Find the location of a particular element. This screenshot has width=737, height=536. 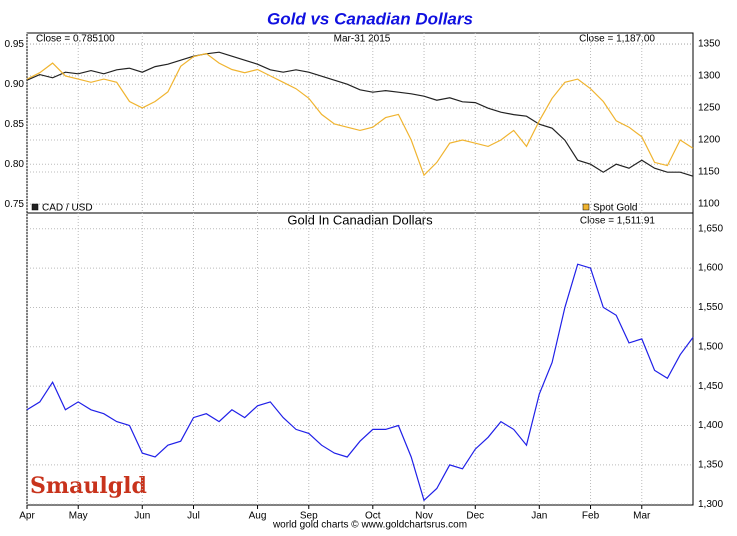

annotation: Close = 1,511.91 is located at coordinates (618, 221).